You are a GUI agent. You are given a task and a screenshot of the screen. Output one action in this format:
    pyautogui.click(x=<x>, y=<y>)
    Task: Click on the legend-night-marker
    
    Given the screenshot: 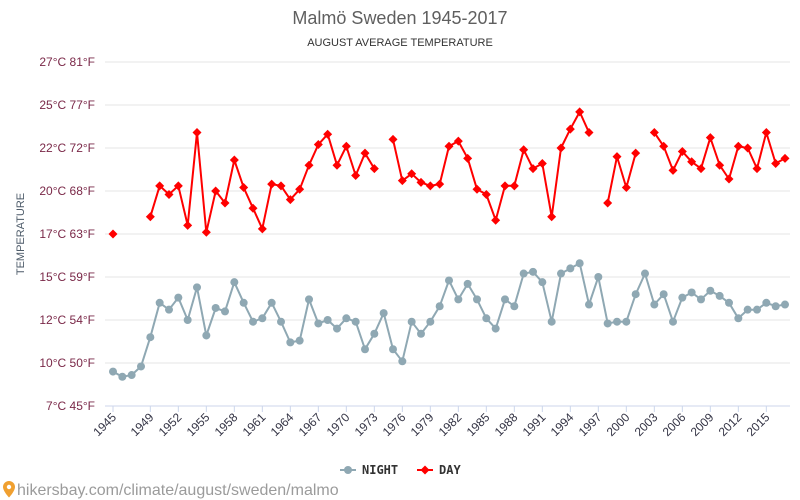 What is the action you would take?
    pyautogui.click(x=348, y=470)
    